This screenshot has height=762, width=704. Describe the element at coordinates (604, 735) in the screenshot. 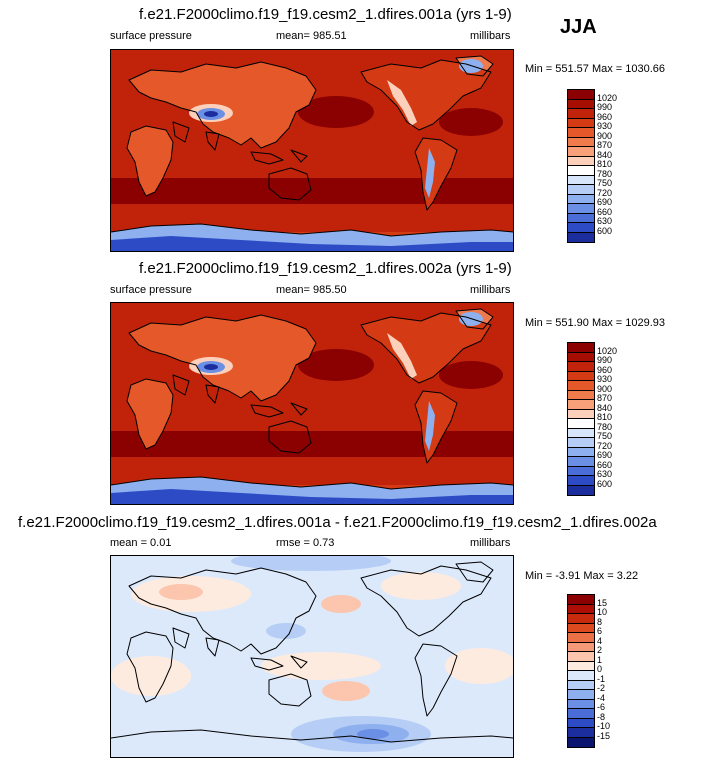

I see `colorbar-tick-label: -15` at that location.